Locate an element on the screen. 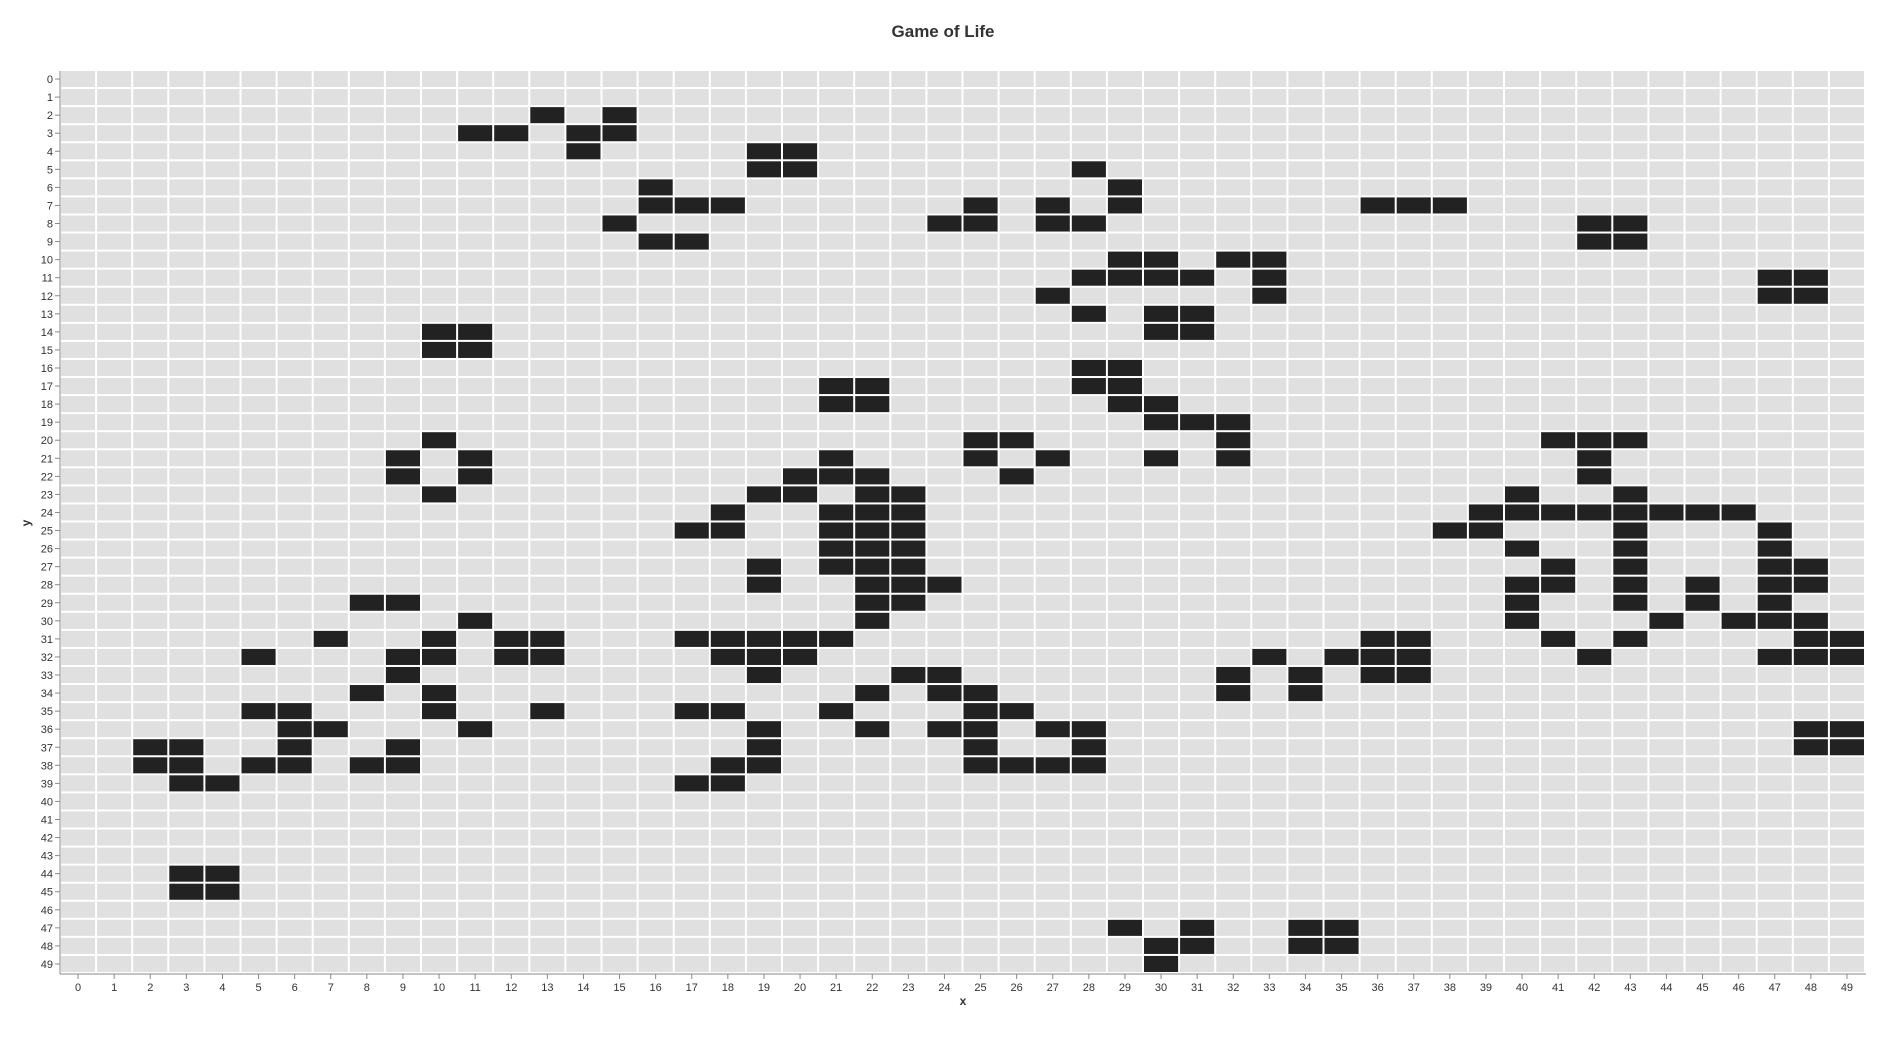  y-tick-label: 37 is located at coordinates (47, 748).